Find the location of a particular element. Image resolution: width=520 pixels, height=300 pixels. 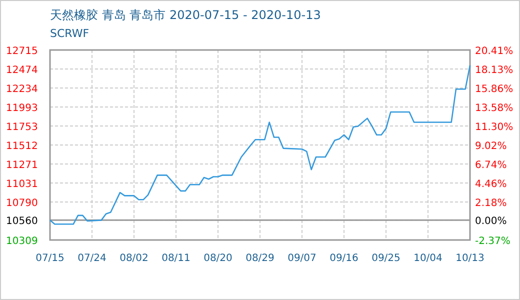

x-tick-label: 09/16 is located at coordinates (344, 258).